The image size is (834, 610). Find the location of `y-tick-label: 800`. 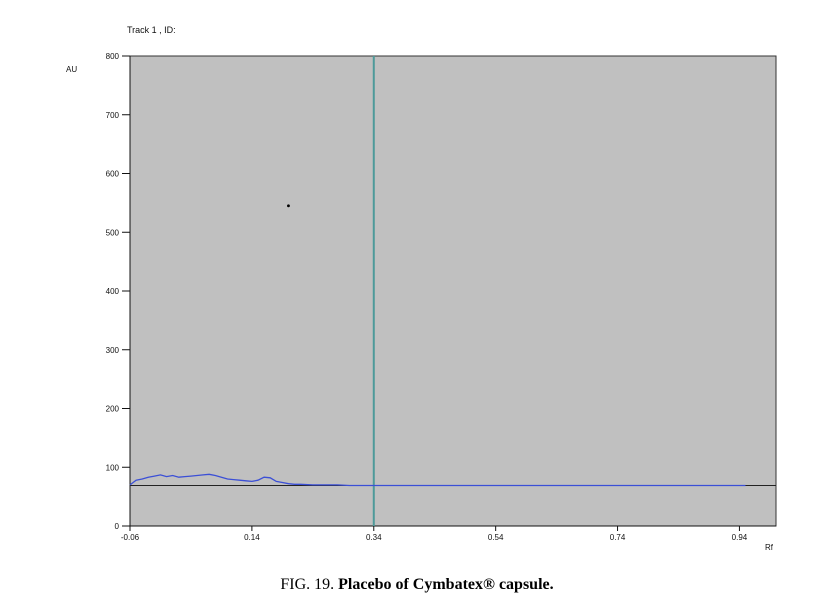

y-tick-label: 800 is located at coordinates (113, 56).